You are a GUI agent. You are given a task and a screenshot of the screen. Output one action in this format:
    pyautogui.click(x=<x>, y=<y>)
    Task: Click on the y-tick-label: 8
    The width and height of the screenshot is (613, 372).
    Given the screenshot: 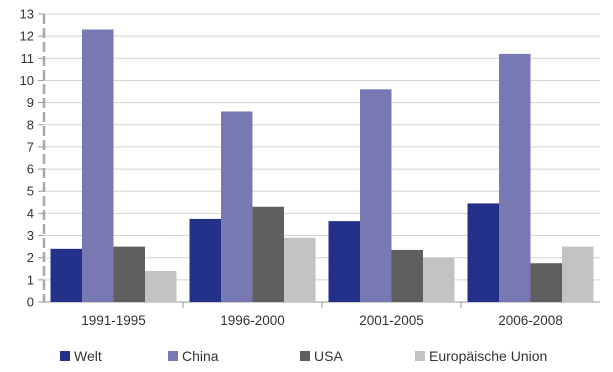 What is the action you would take?
    pyautogui.click(x=30, y=124)
    